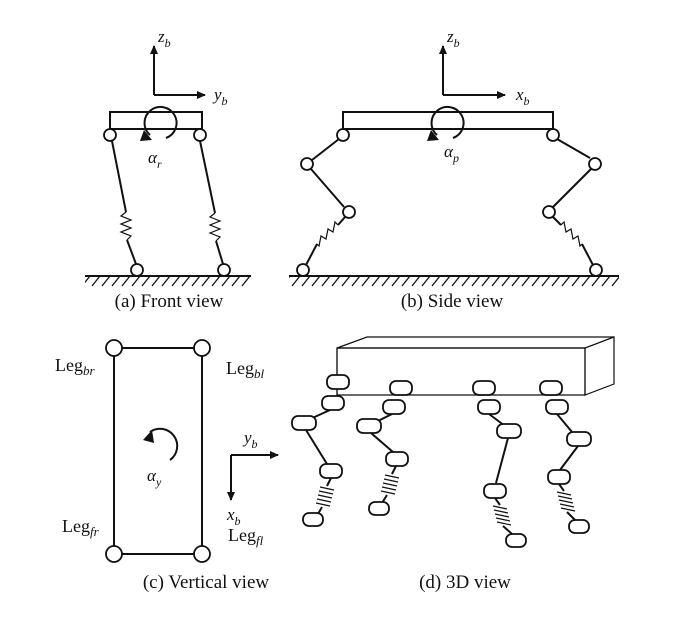 The height and width of the screenshot is (621, 688). What do you see at coordinates (123, 202) in the screenshot?
I see `front-leg-left` at bounding box center [123, 202].